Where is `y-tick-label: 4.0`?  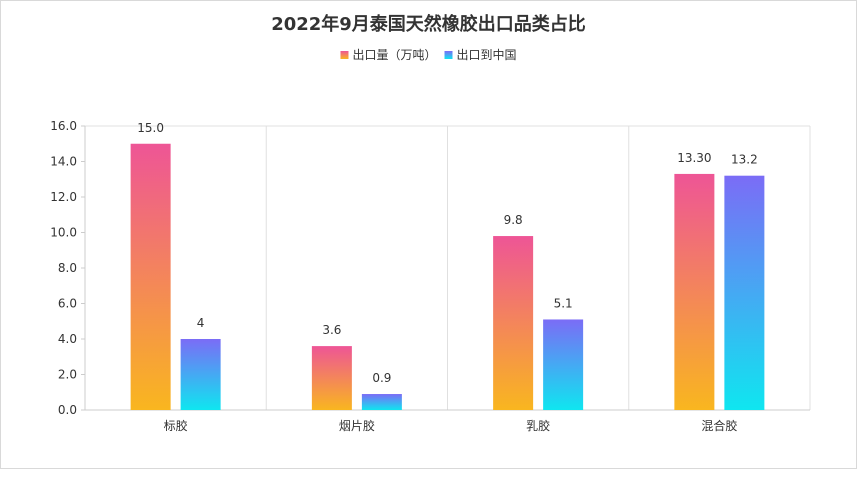
y-tick-label: 4.0 is located at coordinates (67, 339).